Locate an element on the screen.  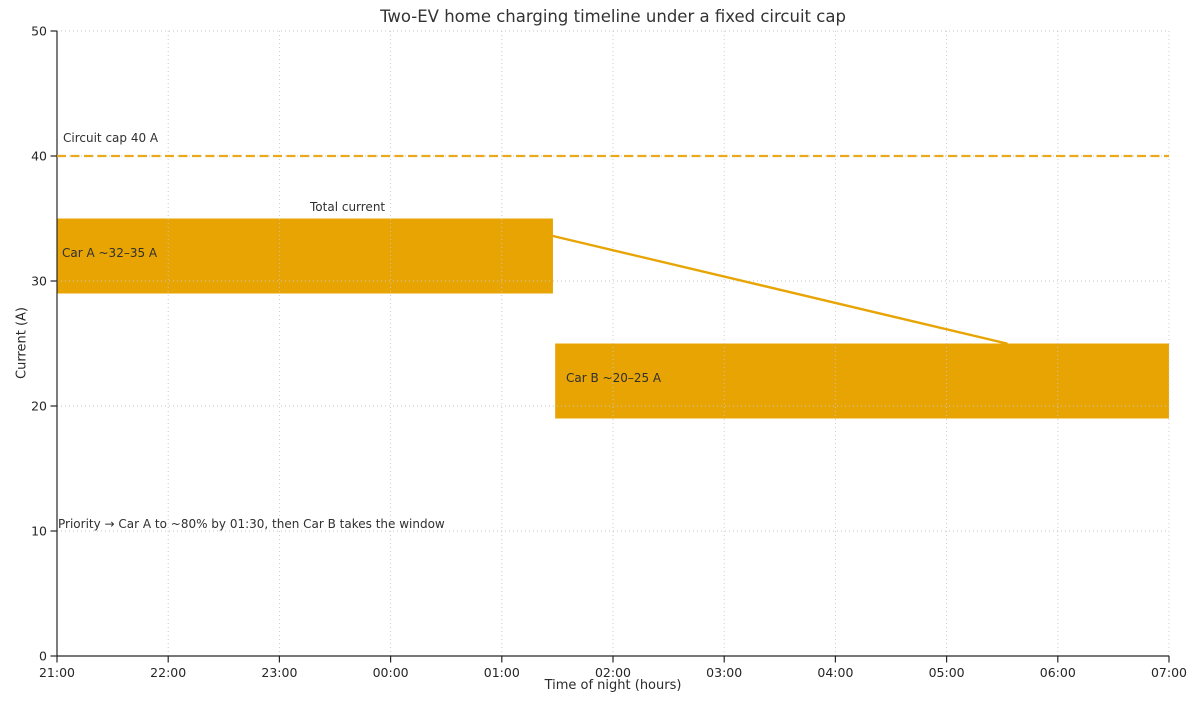
bar-car-a is located at coordinates (305, 256).